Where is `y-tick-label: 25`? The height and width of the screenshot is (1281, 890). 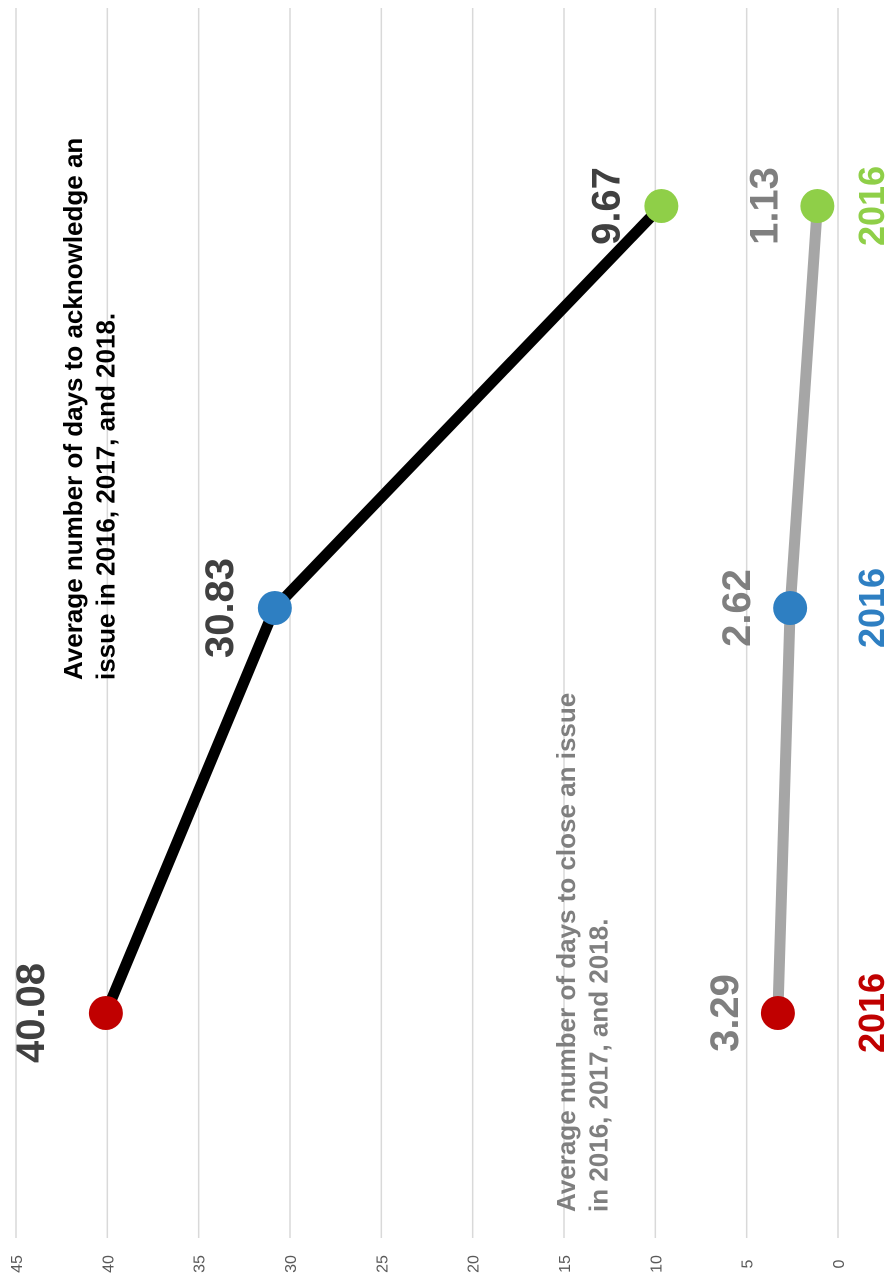
y-tick-label: 25 is located at coordinates (382, 1264).